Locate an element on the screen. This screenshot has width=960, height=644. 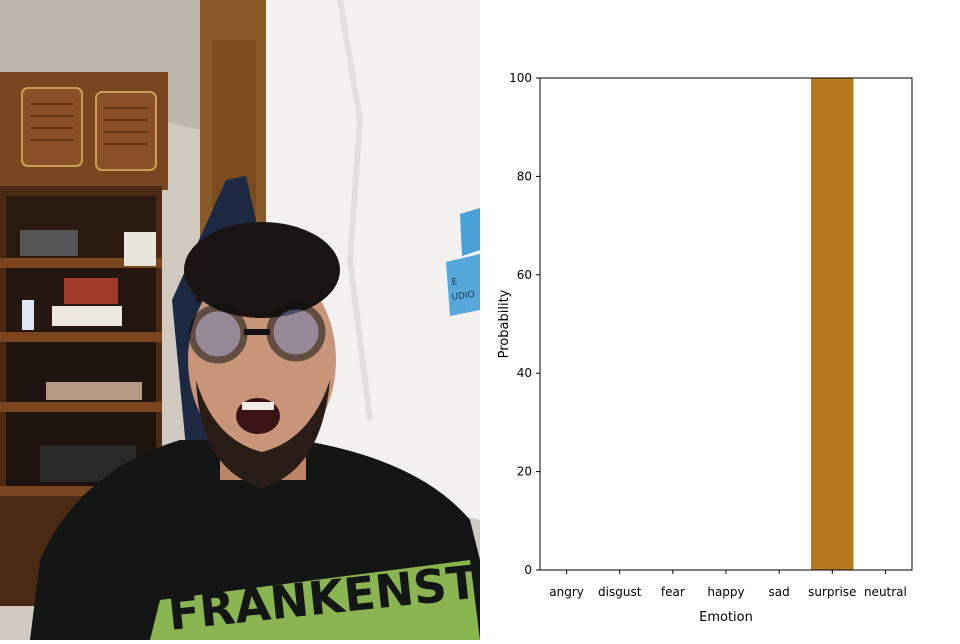
bar-surprise is located at coordinates (832, 324).